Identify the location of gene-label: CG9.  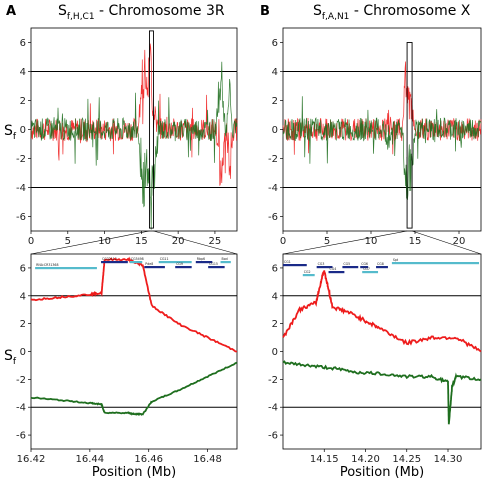
(179, 264).